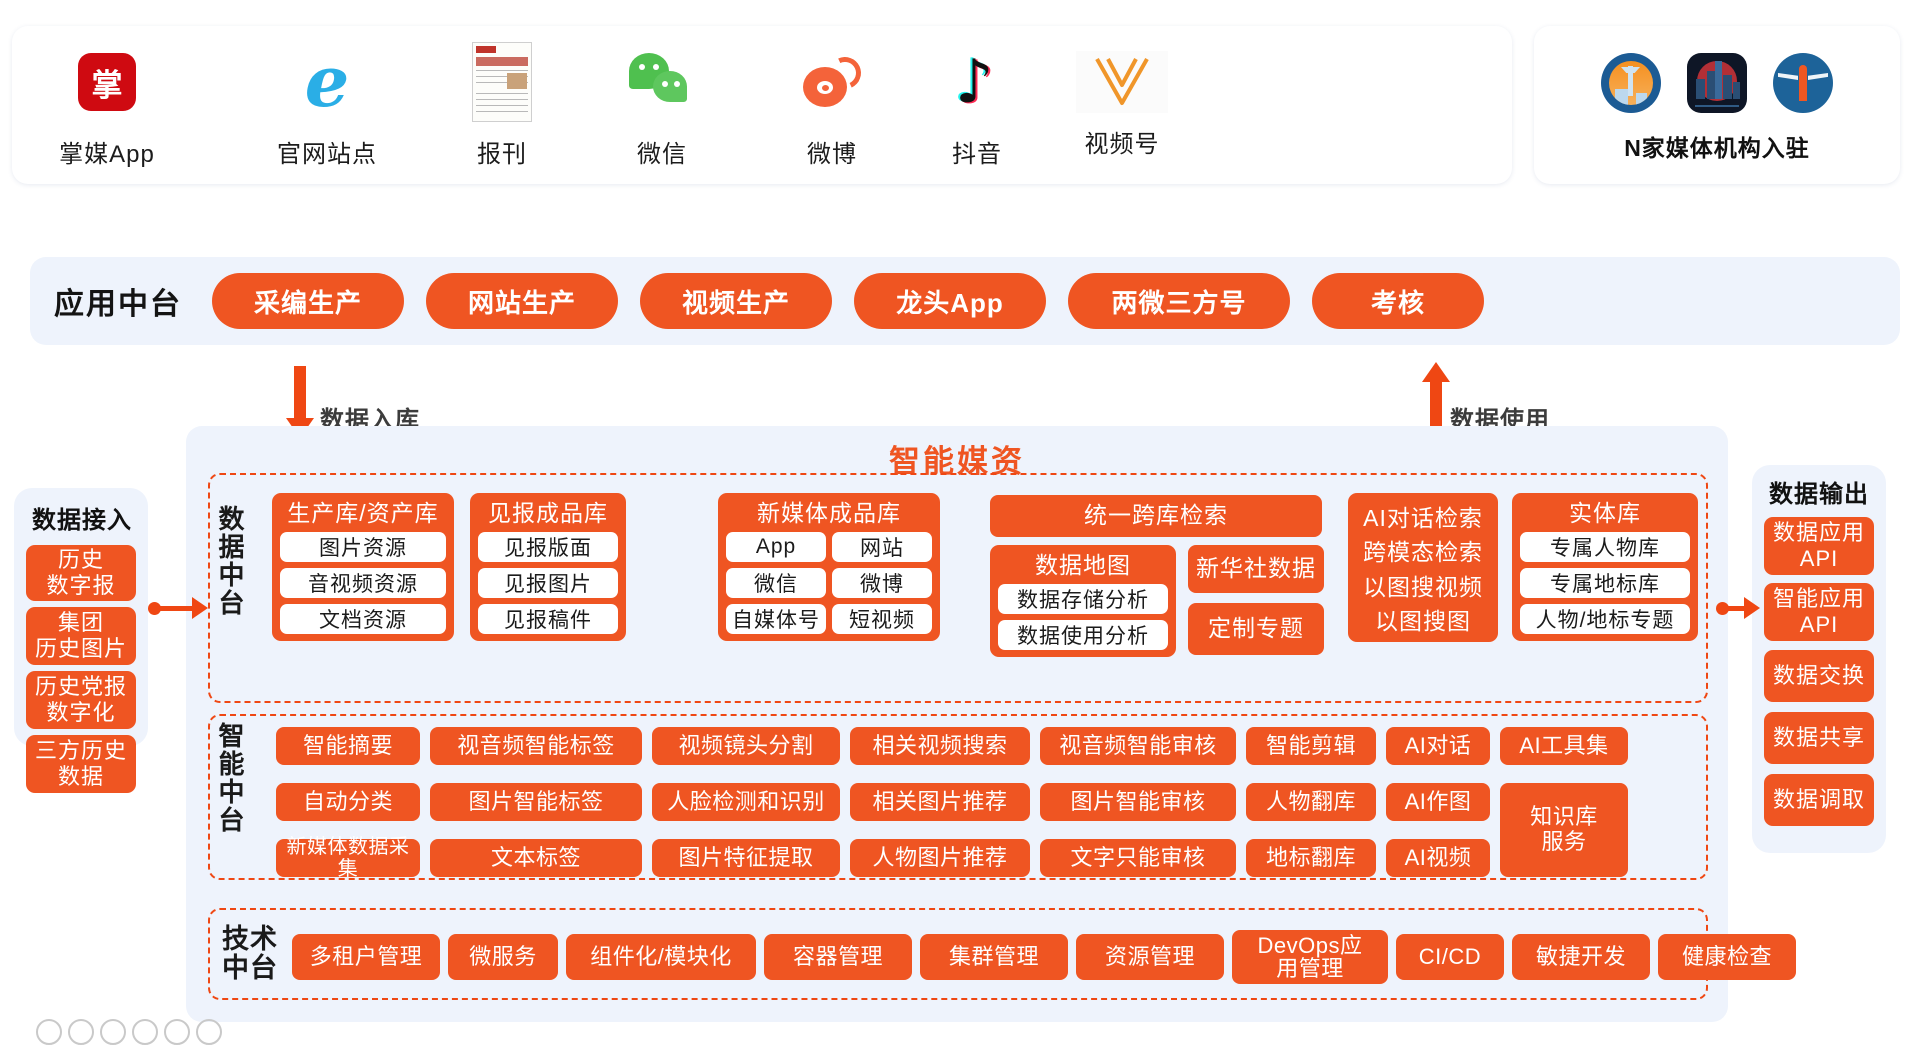 The width and height of the screenshot is (1915, 1049). What do you see at coordinates (548, 583) in the screenshot?
I see `chip-published-image: 见报图片` at bounding box center [548, 583].